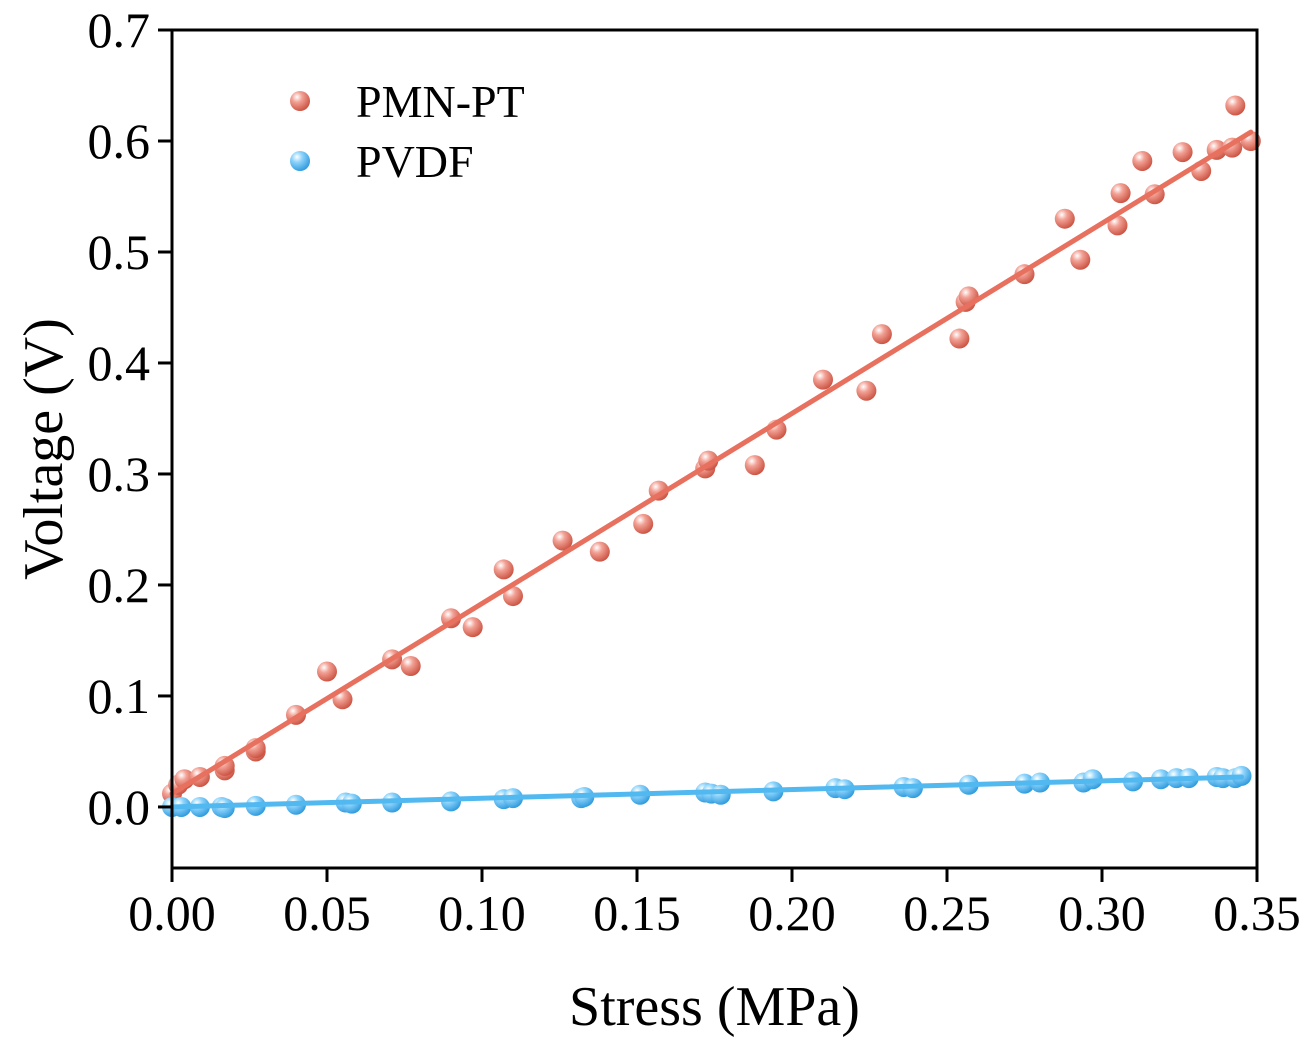  I want to click on data-point-pvdf, so click(720, 794).